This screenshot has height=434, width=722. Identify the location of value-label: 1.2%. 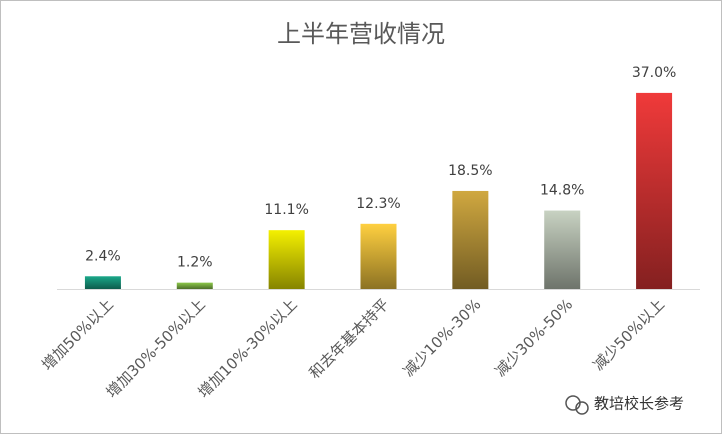
(195, 263).